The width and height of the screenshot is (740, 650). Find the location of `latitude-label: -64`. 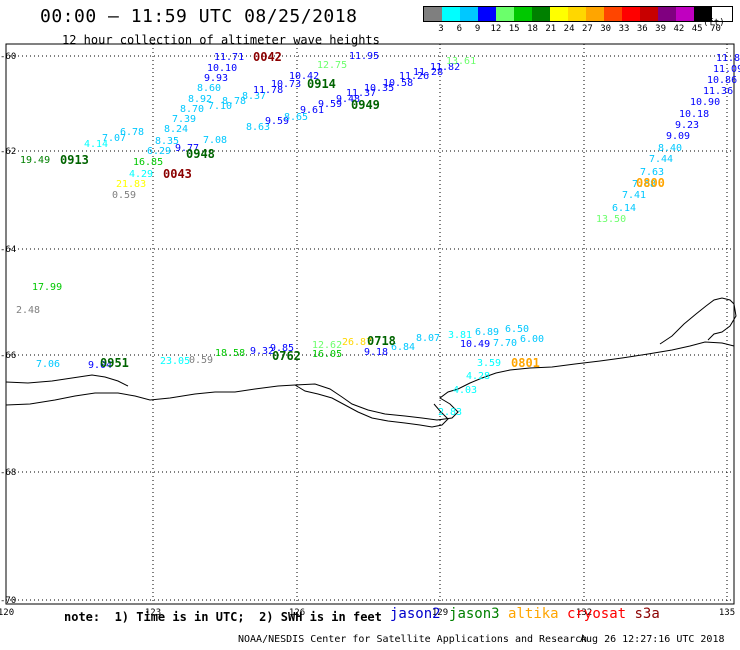

latitude-label: -64 is located at coordinates (8, 250).